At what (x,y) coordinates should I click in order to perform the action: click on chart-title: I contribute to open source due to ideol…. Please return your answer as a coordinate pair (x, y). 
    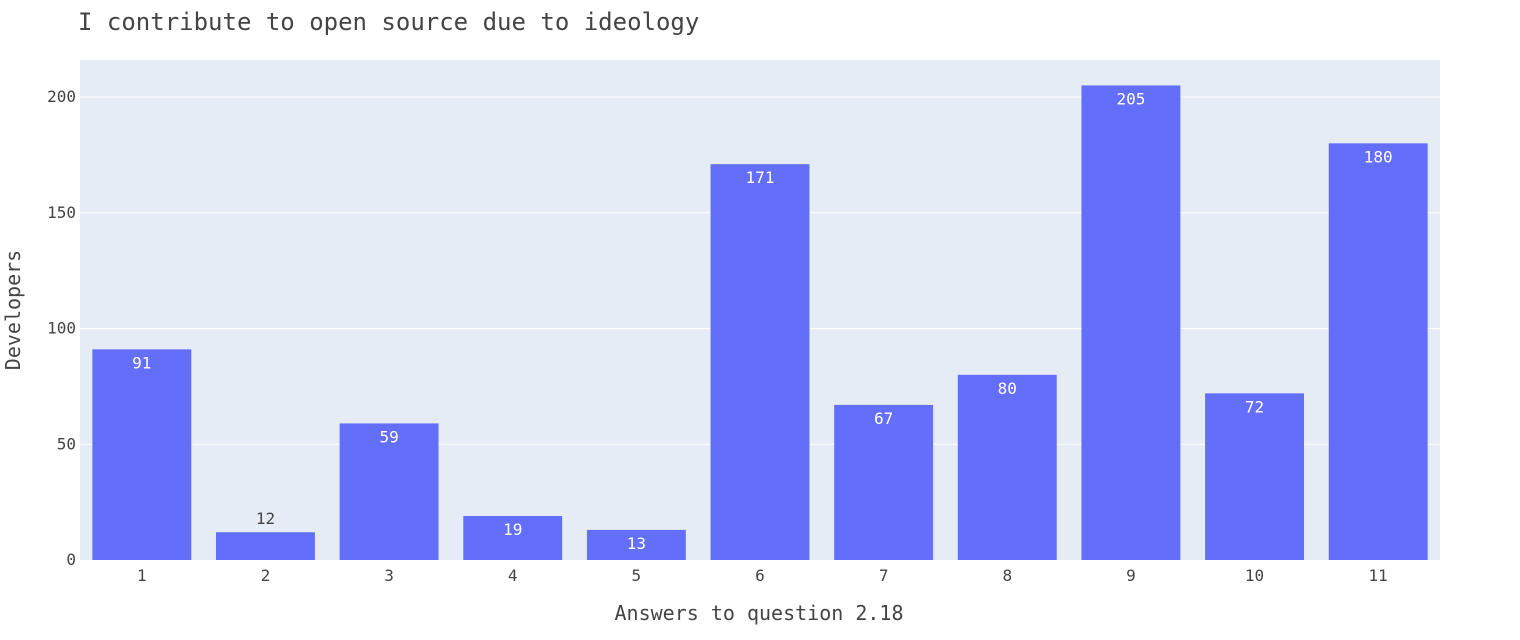
    Looking at the image, I should click on (388, 22).